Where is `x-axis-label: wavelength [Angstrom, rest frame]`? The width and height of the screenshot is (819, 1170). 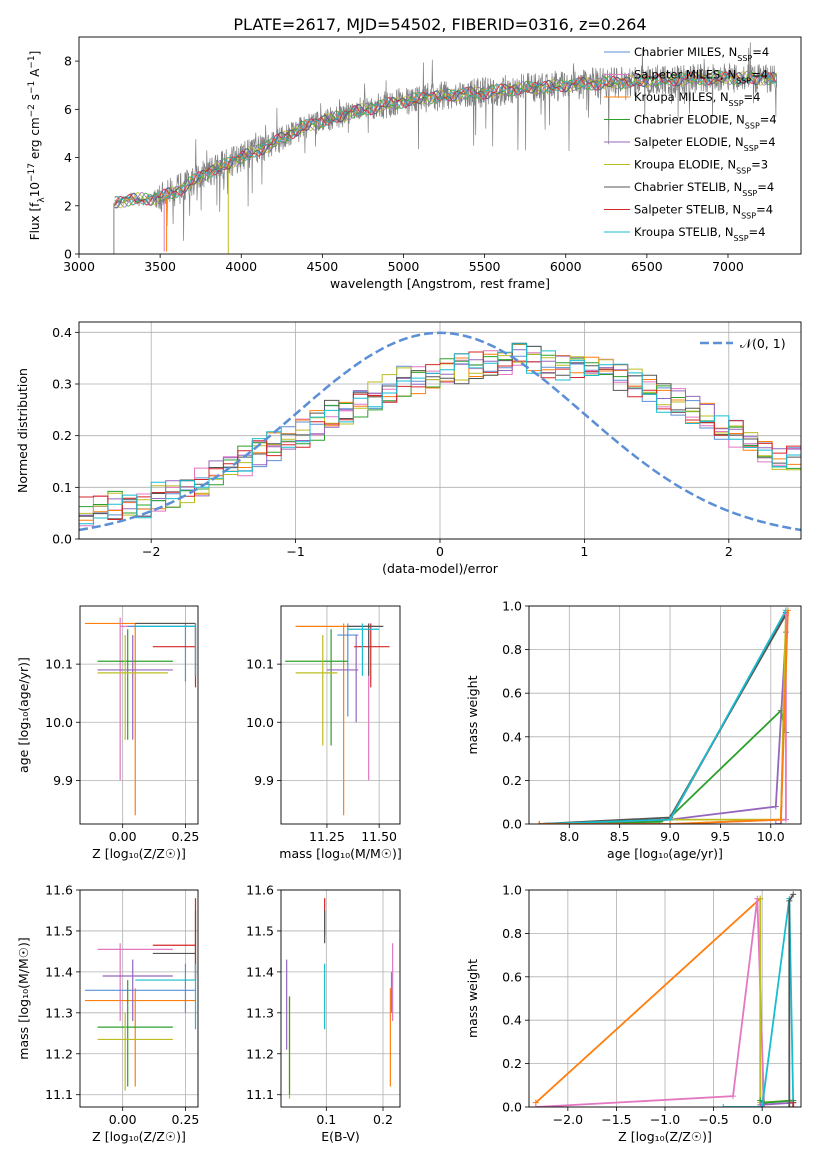
x-axis-label: wavelength [Angstrom, rest frame] is located at coordinates (440, 283).